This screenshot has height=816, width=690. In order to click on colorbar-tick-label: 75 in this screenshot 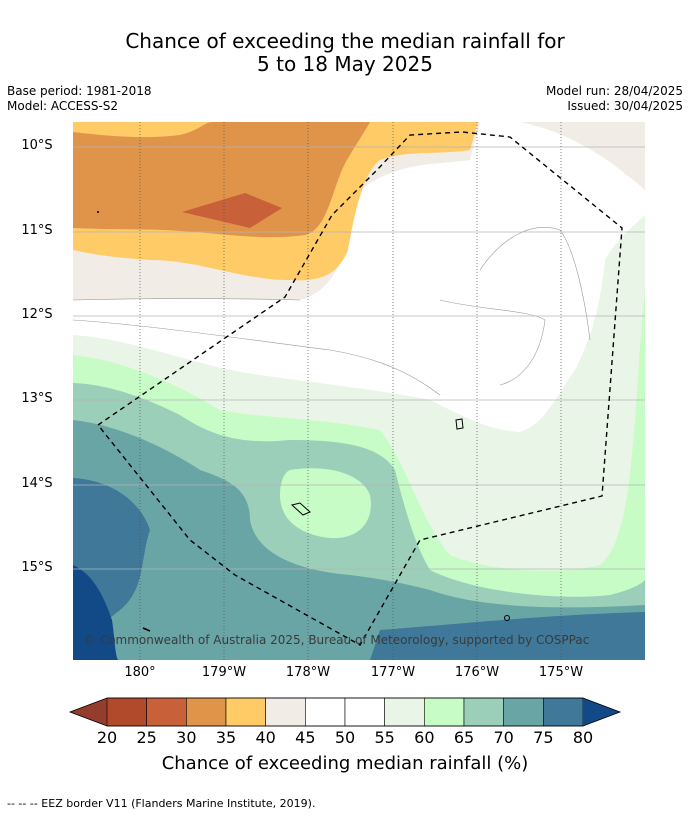, I will do `click(543, 737)`.